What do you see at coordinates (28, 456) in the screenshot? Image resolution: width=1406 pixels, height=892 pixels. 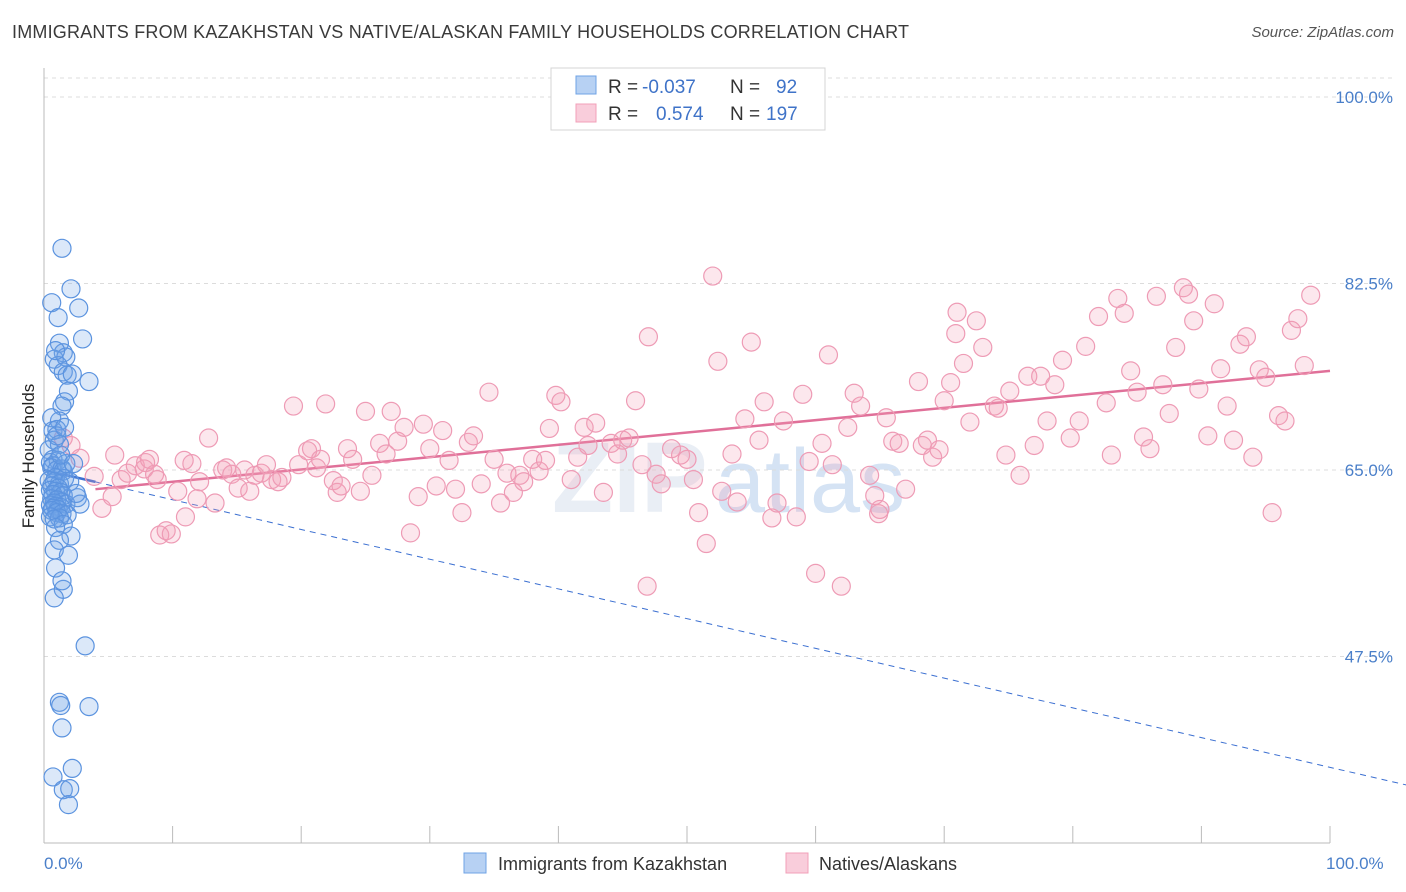 I see `y-axis-label: Family Households` at bounding box center [28, 456].